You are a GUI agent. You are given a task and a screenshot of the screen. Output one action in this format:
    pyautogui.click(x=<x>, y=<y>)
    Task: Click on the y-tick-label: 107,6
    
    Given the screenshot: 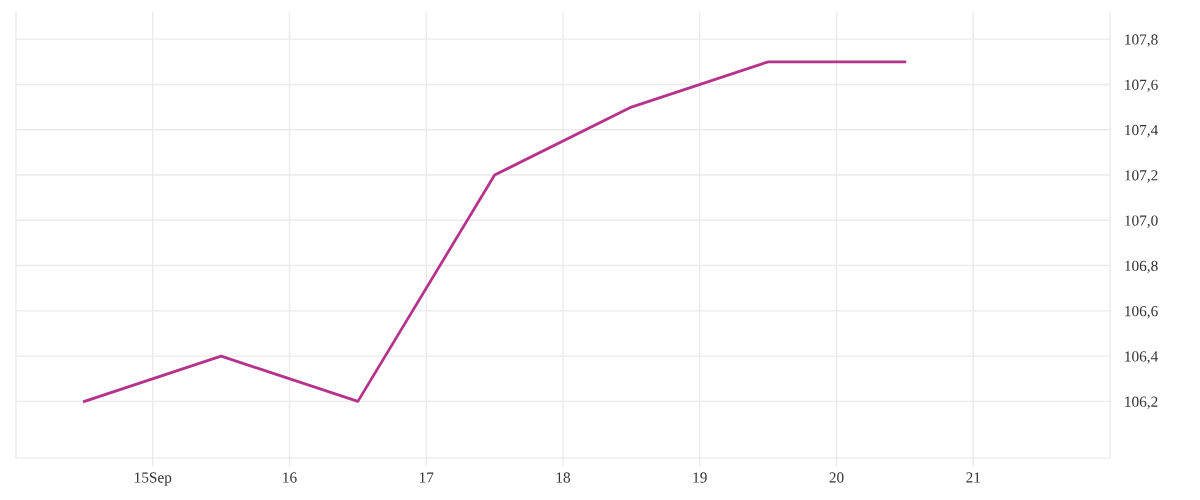 What is the action you would take?
    pyautogui.click(x=1141, y=86)
    